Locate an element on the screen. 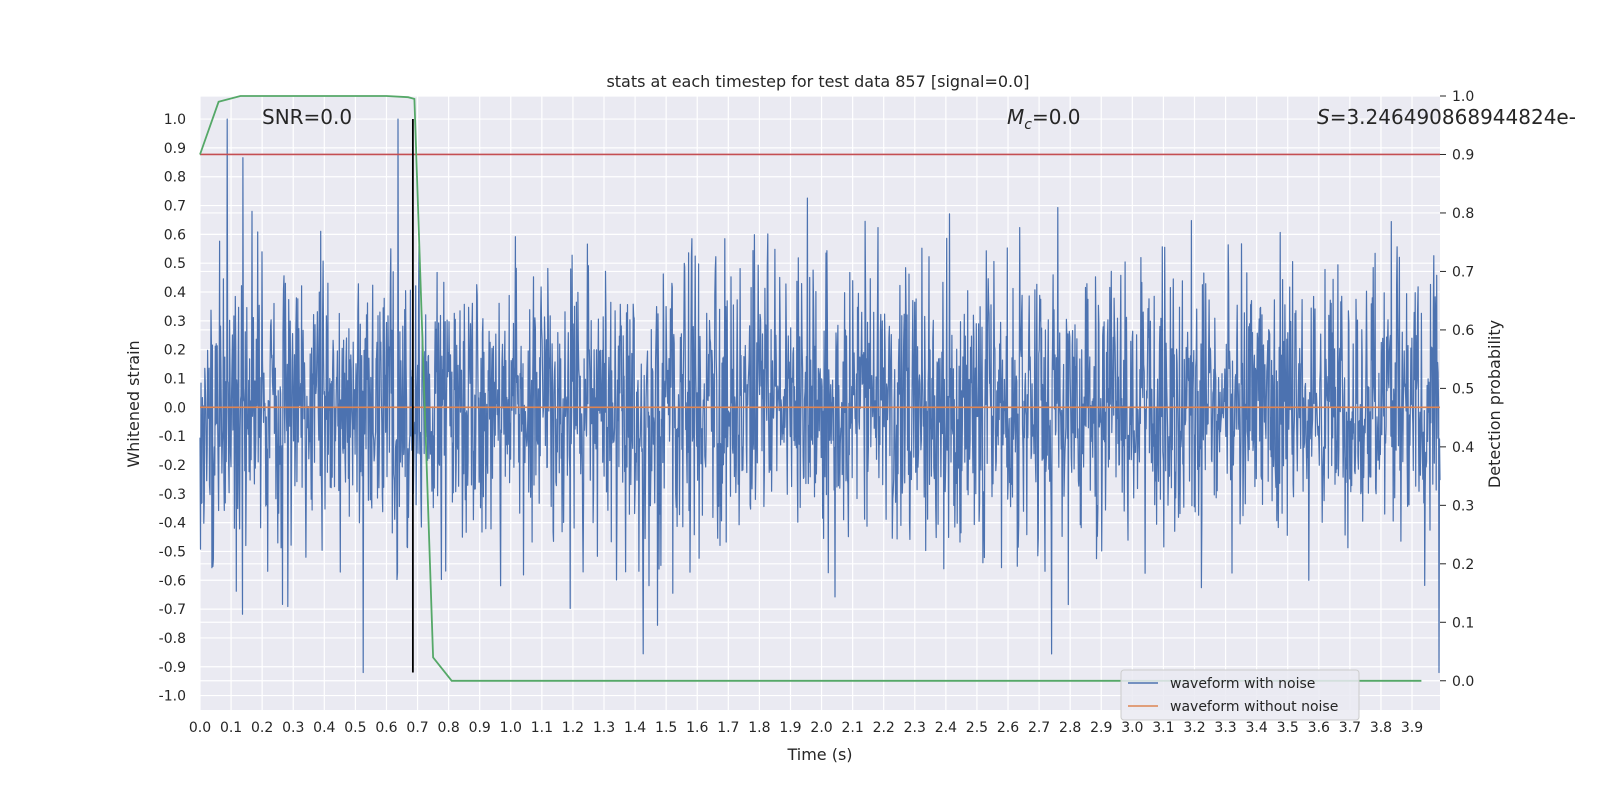 The width and height of the screenshot is (1600, 804). y-tick-label: -0.5 is located at coordinates (172, 552).